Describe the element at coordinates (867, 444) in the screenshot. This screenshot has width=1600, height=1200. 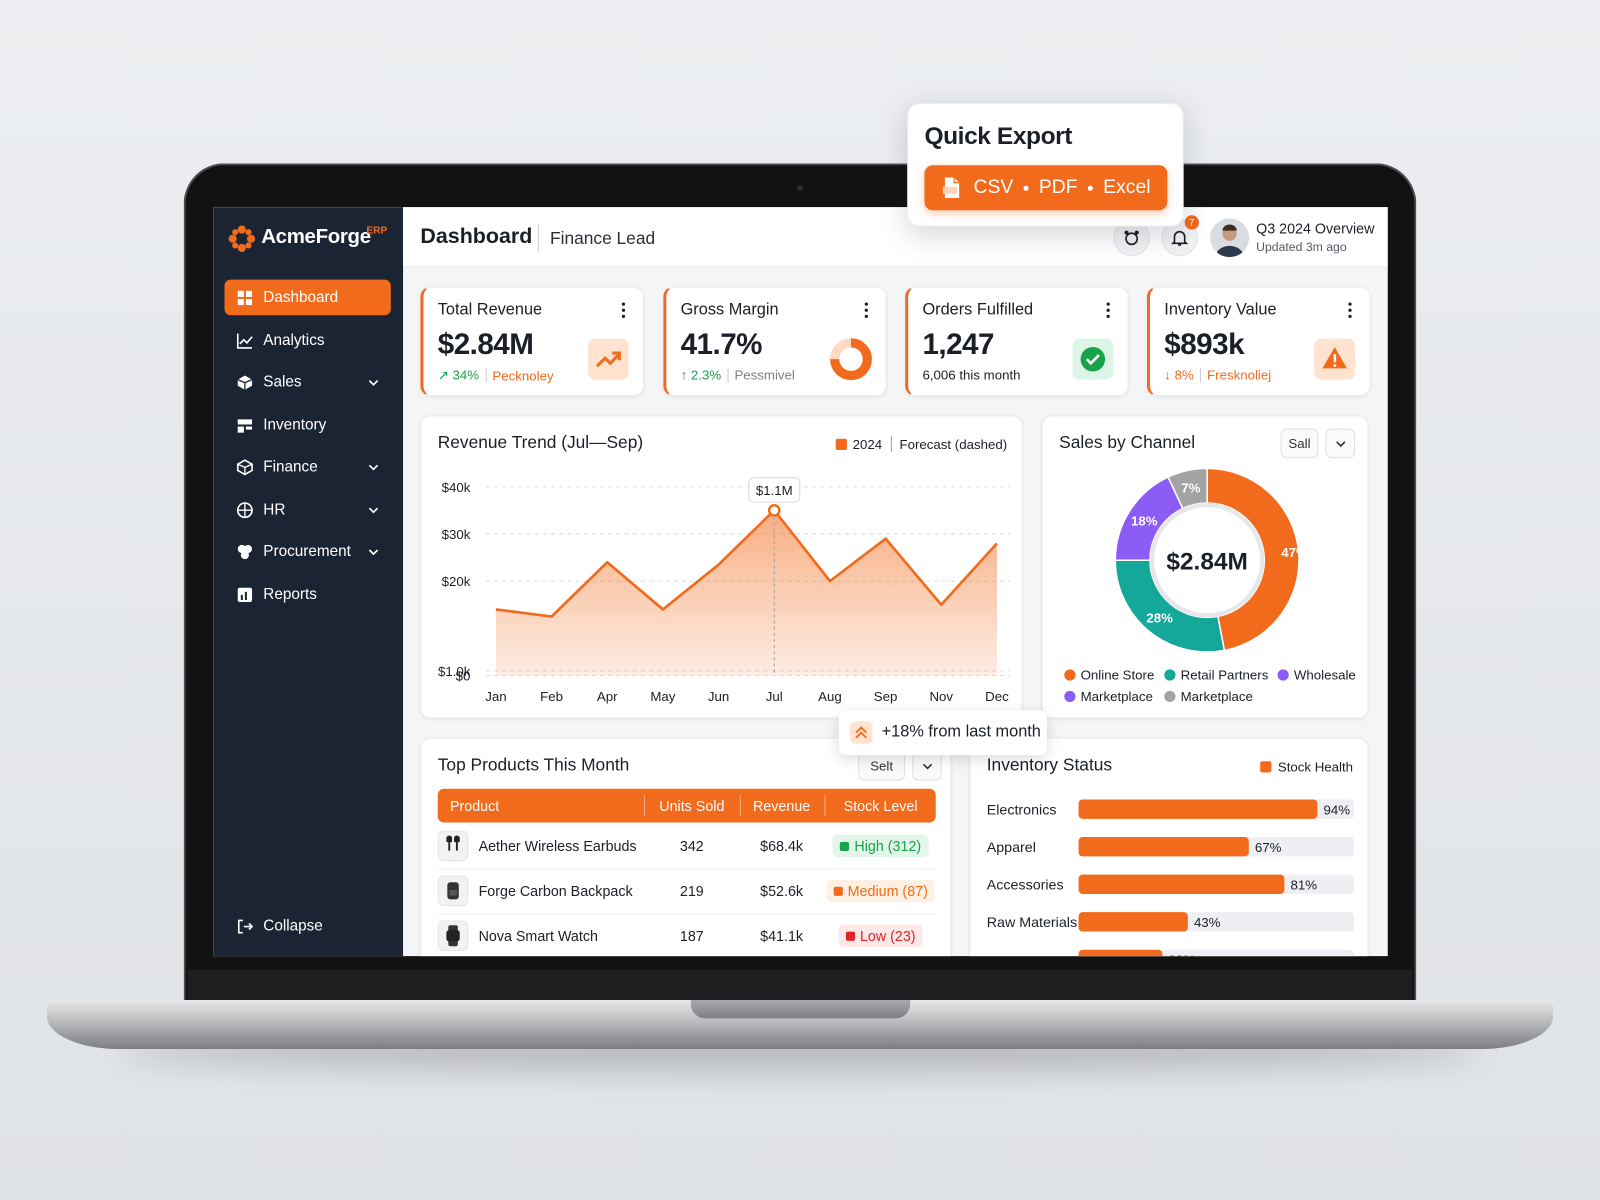
I see `legend-label: 2024` at that location.